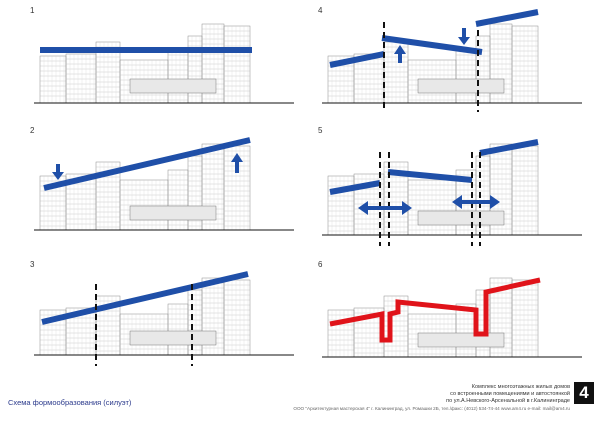 The height and width of the screenshot is (422, 600). What do you see at coordinates (520, 387) in the screenshot?
I see `project-title-line: Комплекс многоэтажных жилых домов` at bounding box center [520, 387].